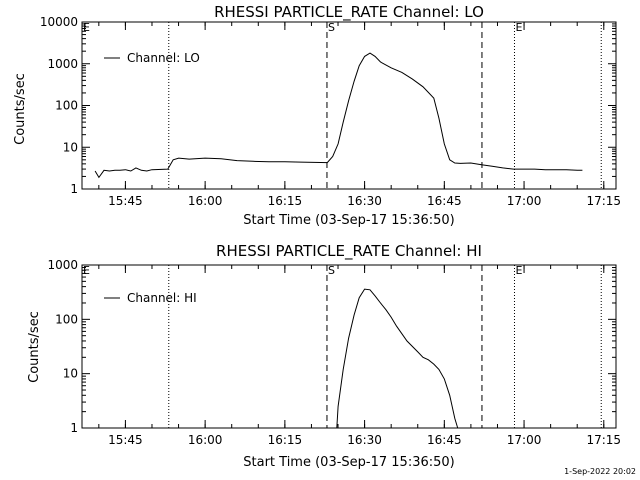  I want to click on series-line, so click(397, 358).